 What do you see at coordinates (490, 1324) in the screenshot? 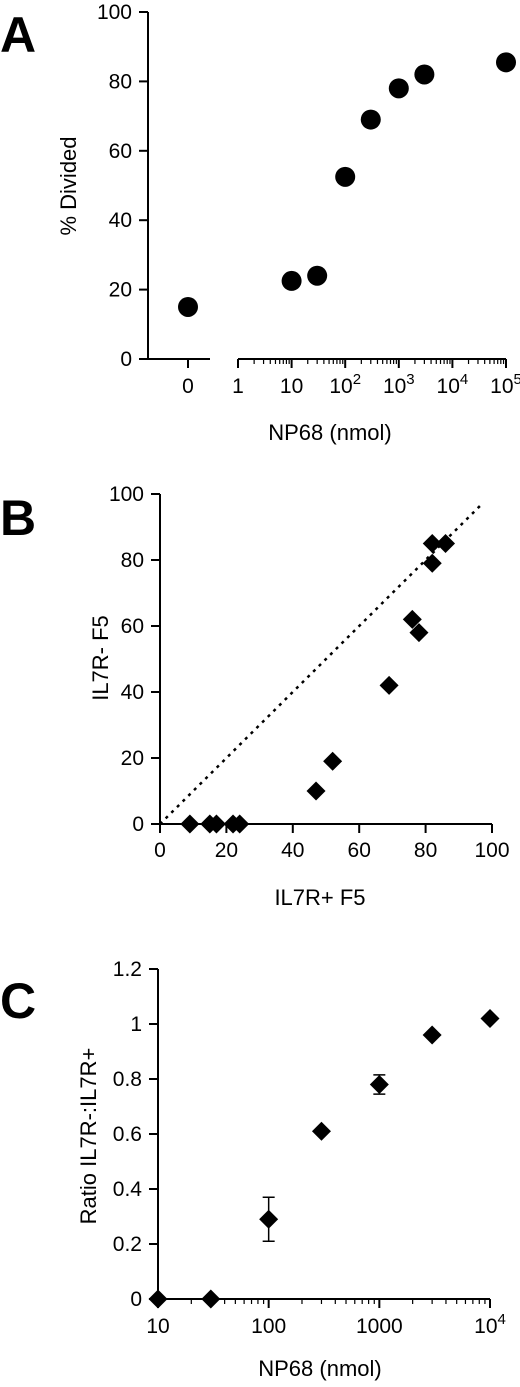
I see `panel-c-xtick-label-3: 10⁴` at bounding box center [490, 1324].